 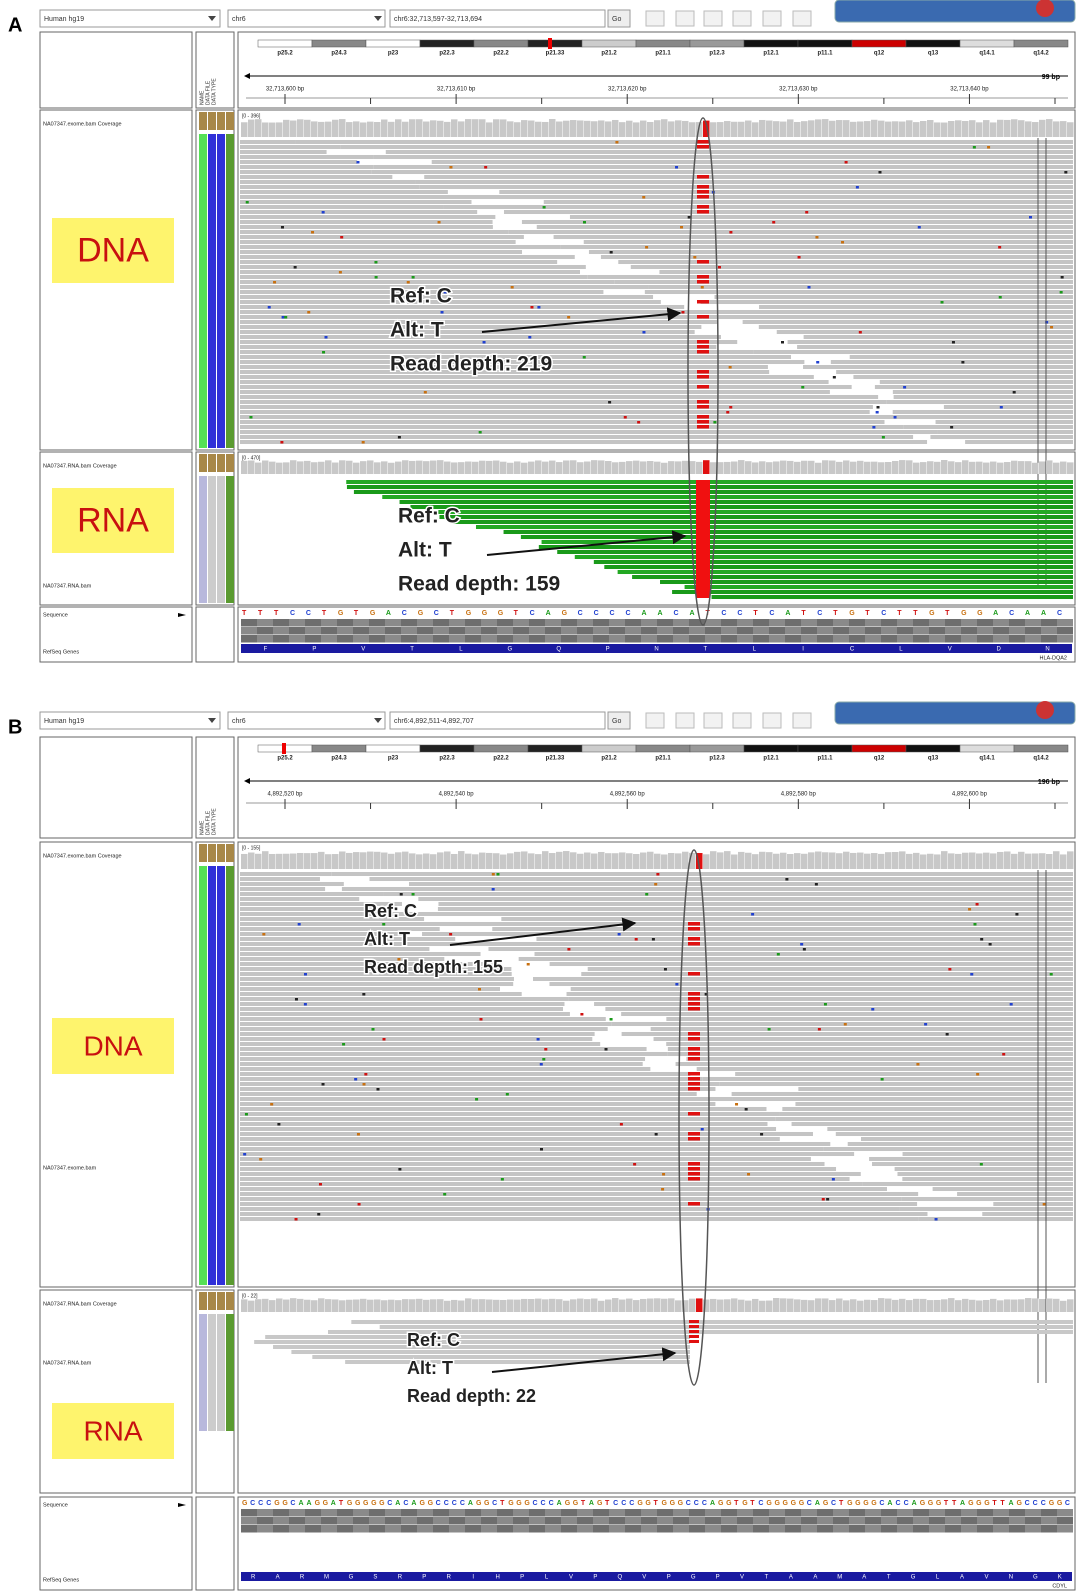 What do you see at coordinates (889, 1578) in the screenshot?
I see `amino-acid: T` at bounding box center [889, 1578].